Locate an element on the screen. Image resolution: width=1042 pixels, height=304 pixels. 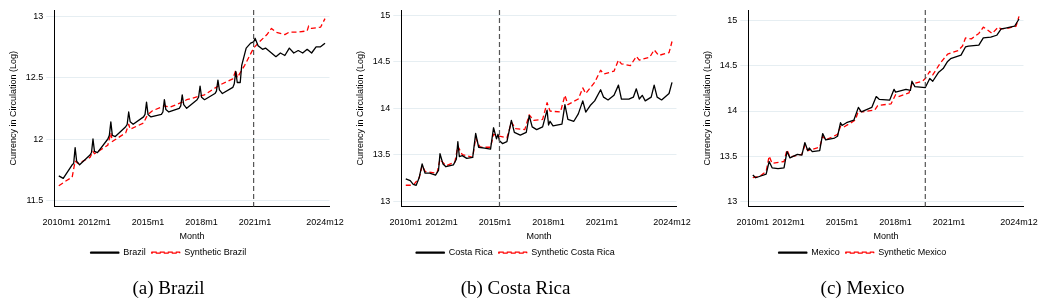
y-tick-label: 11.5 is located at coordinates (35, 199).